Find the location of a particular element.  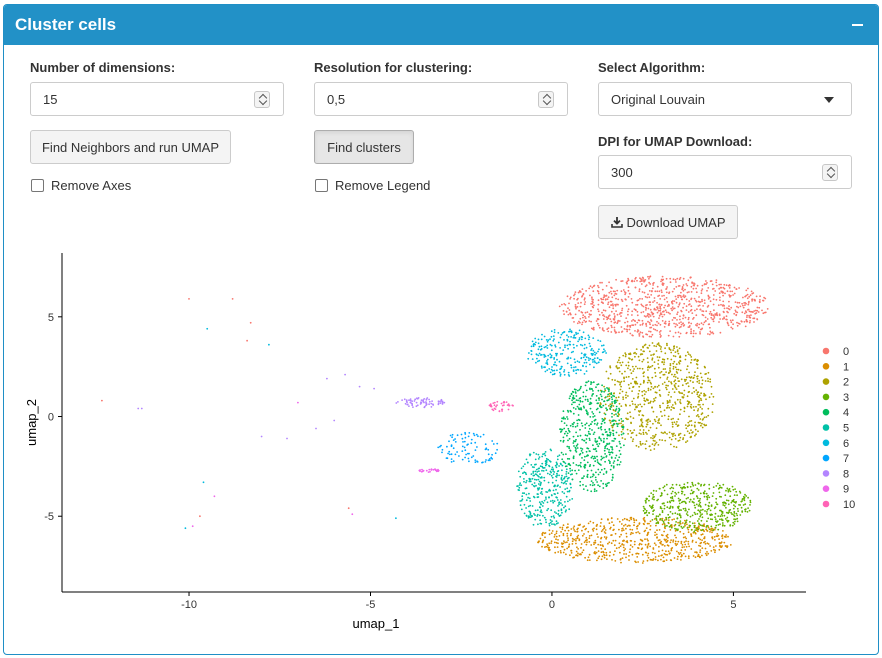

dpi-spinner-icon is located at coordinates (830, 172).